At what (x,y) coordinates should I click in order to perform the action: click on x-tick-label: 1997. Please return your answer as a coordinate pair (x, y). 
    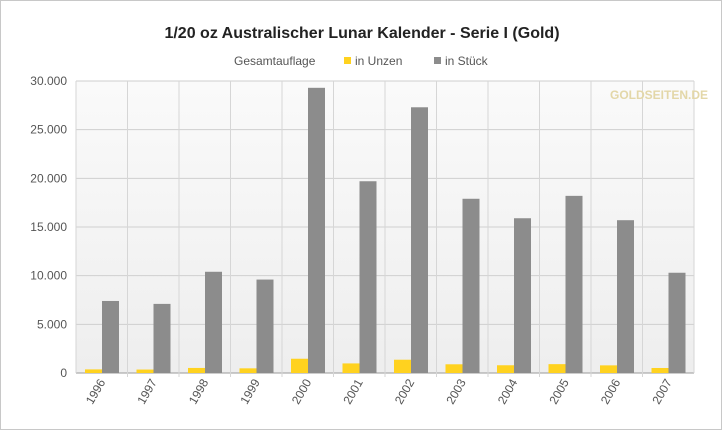
    Looking at the image, I should click on (147, 391).